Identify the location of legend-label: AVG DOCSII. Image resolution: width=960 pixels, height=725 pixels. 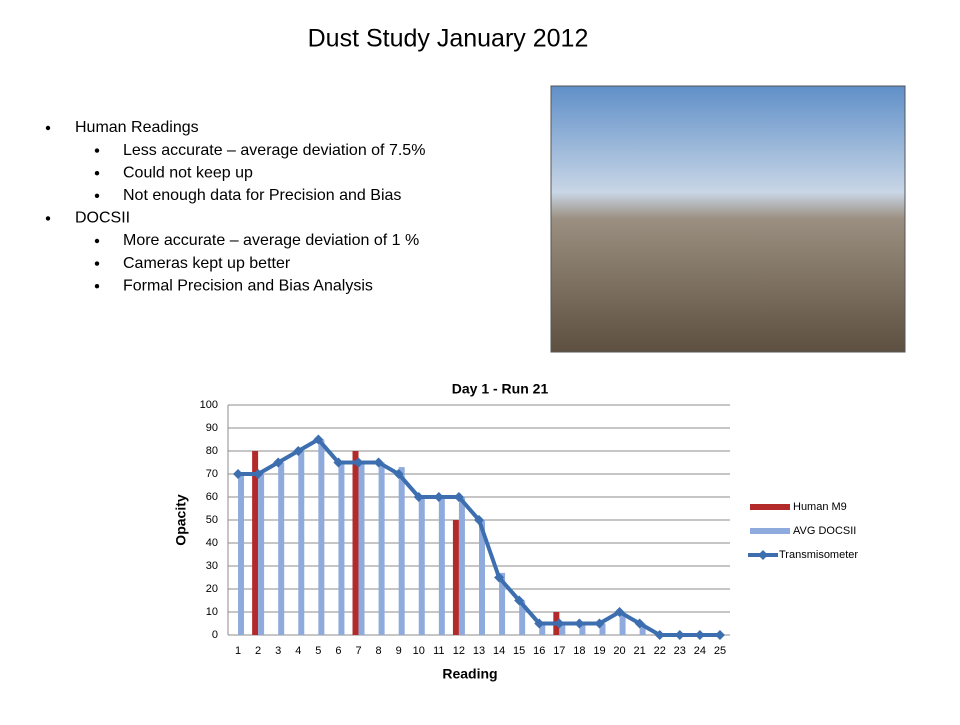
(824, 531).